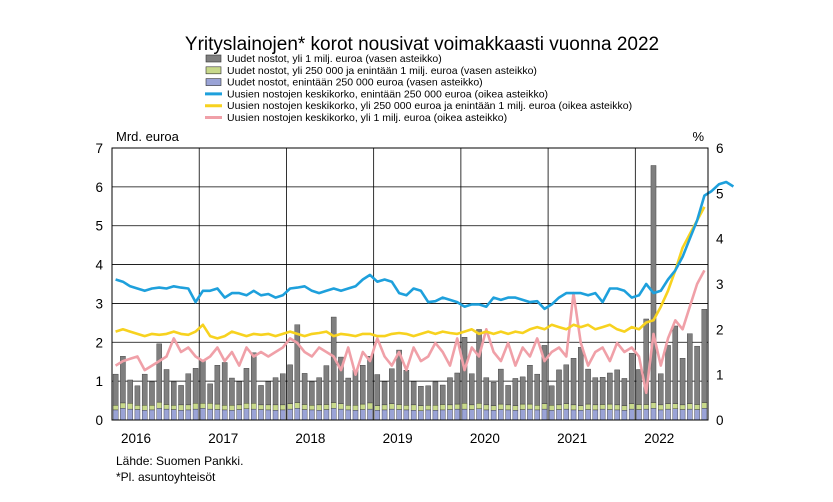  Describe the element at coordinates (99, 420) in the screenshot. I see `left-tick-label: 0` at that location.